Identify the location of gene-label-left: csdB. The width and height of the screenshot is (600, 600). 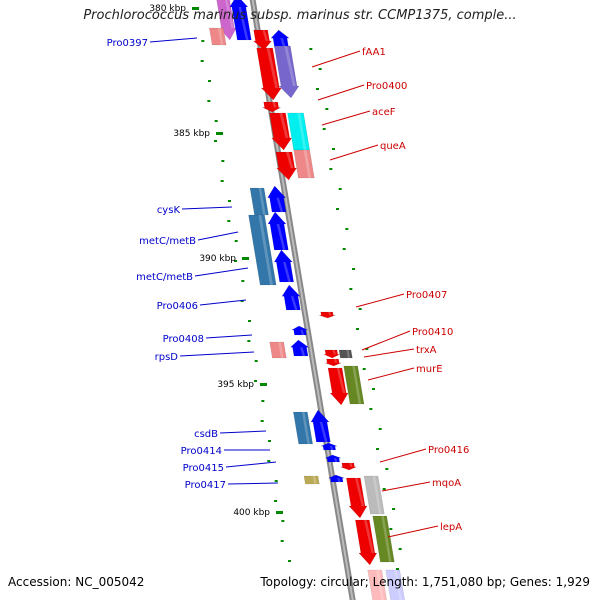
(206, 434).